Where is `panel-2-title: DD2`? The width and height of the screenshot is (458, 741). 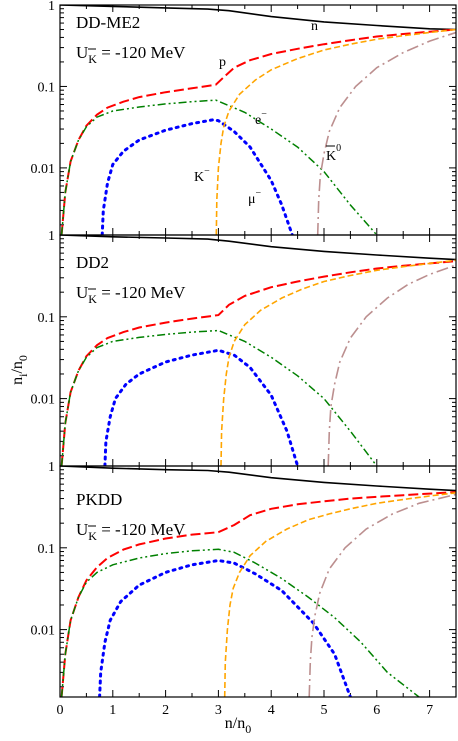 panel-2-title: DD2 is located at coordinates (92, 262).